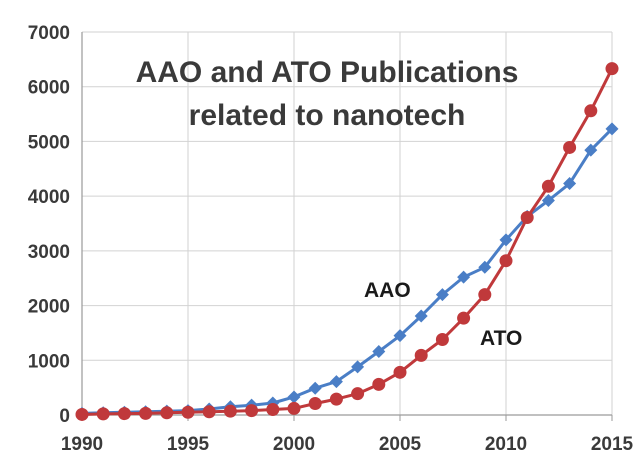  I want to click on chart-title-line-1: AAO and ATO Publications, so click(327, 72).